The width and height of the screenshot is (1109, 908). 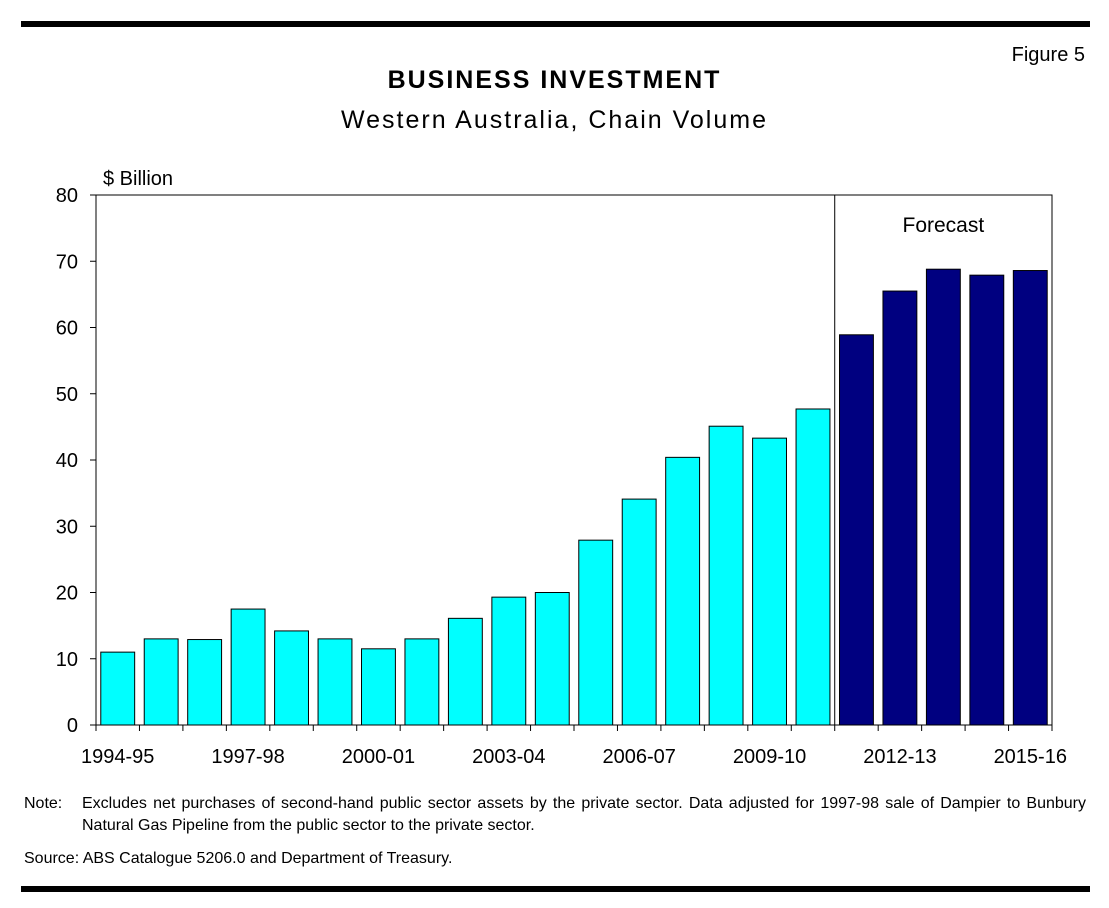 I want to click on note-label: Note:, so click(x=43, y=803).